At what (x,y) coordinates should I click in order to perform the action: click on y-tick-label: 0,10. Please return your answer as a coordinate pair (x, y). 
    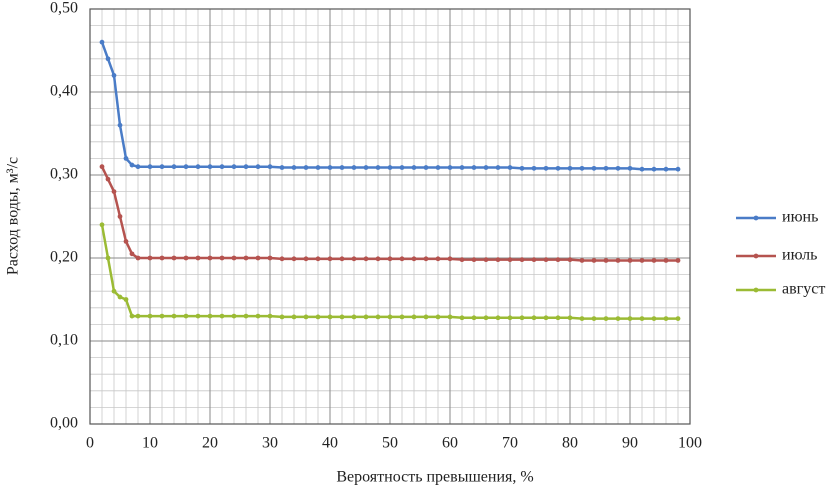
    Looking at the image, I should click on (64, 340).